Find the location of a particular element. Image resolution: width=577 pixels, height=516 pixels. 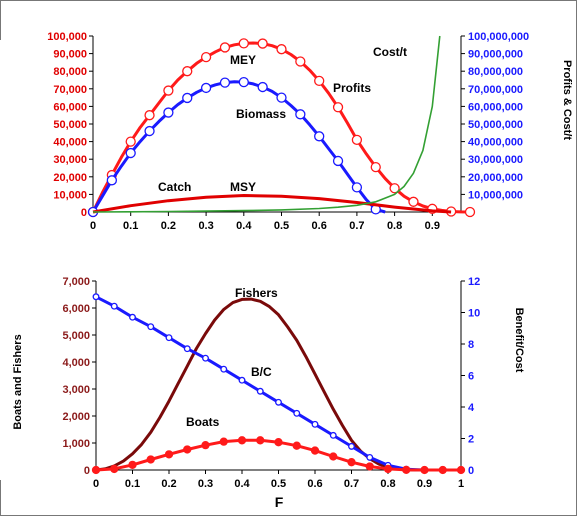

top-right-tick-label: 50,000,000 is located at coordinates (495, 125).